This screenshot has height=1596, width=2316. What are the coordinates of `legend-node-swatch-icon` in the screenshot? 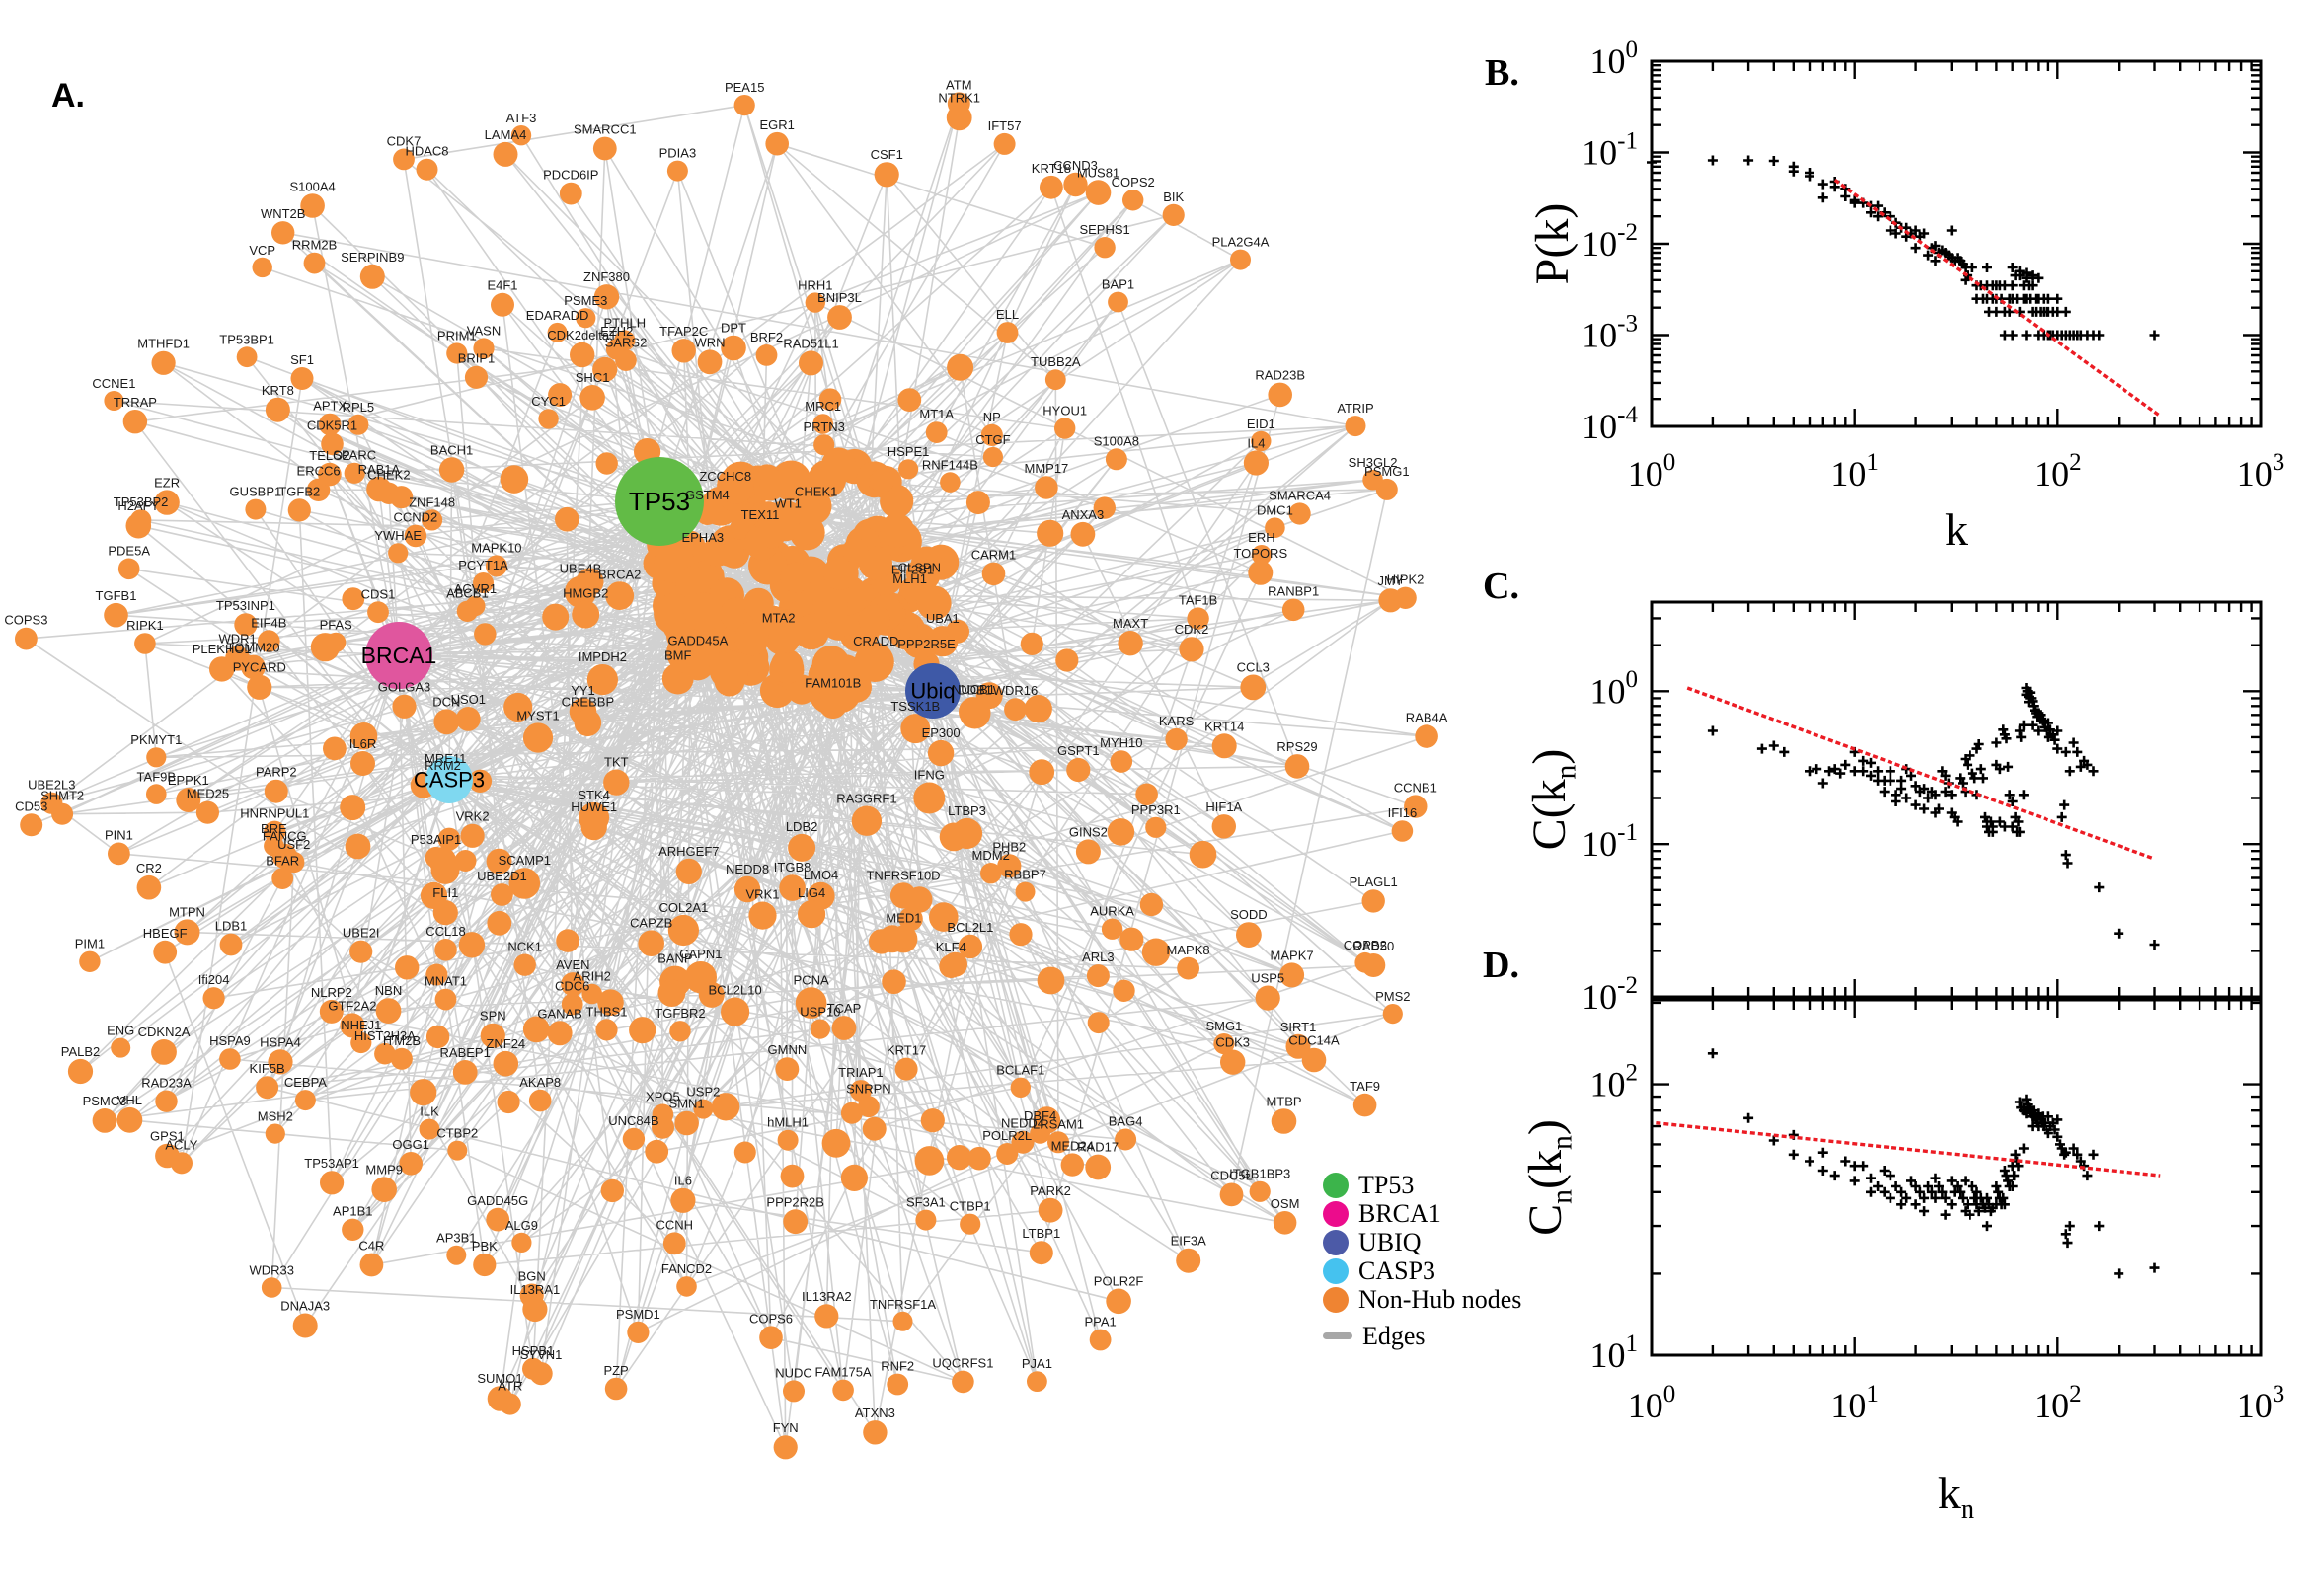 It's located at (1336, 1299).